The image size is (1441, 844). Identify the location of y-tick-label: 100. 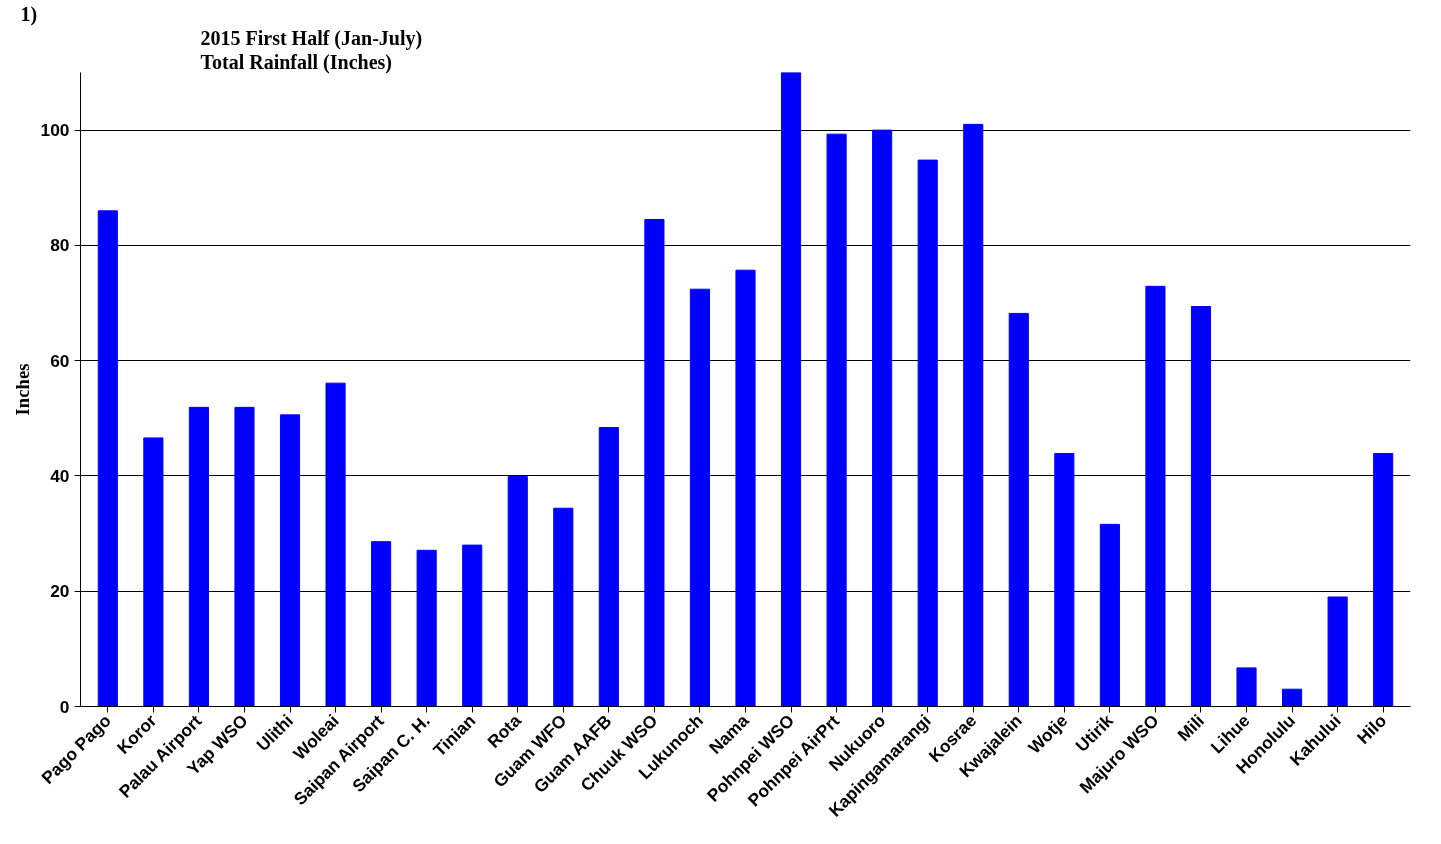
(55, 130).